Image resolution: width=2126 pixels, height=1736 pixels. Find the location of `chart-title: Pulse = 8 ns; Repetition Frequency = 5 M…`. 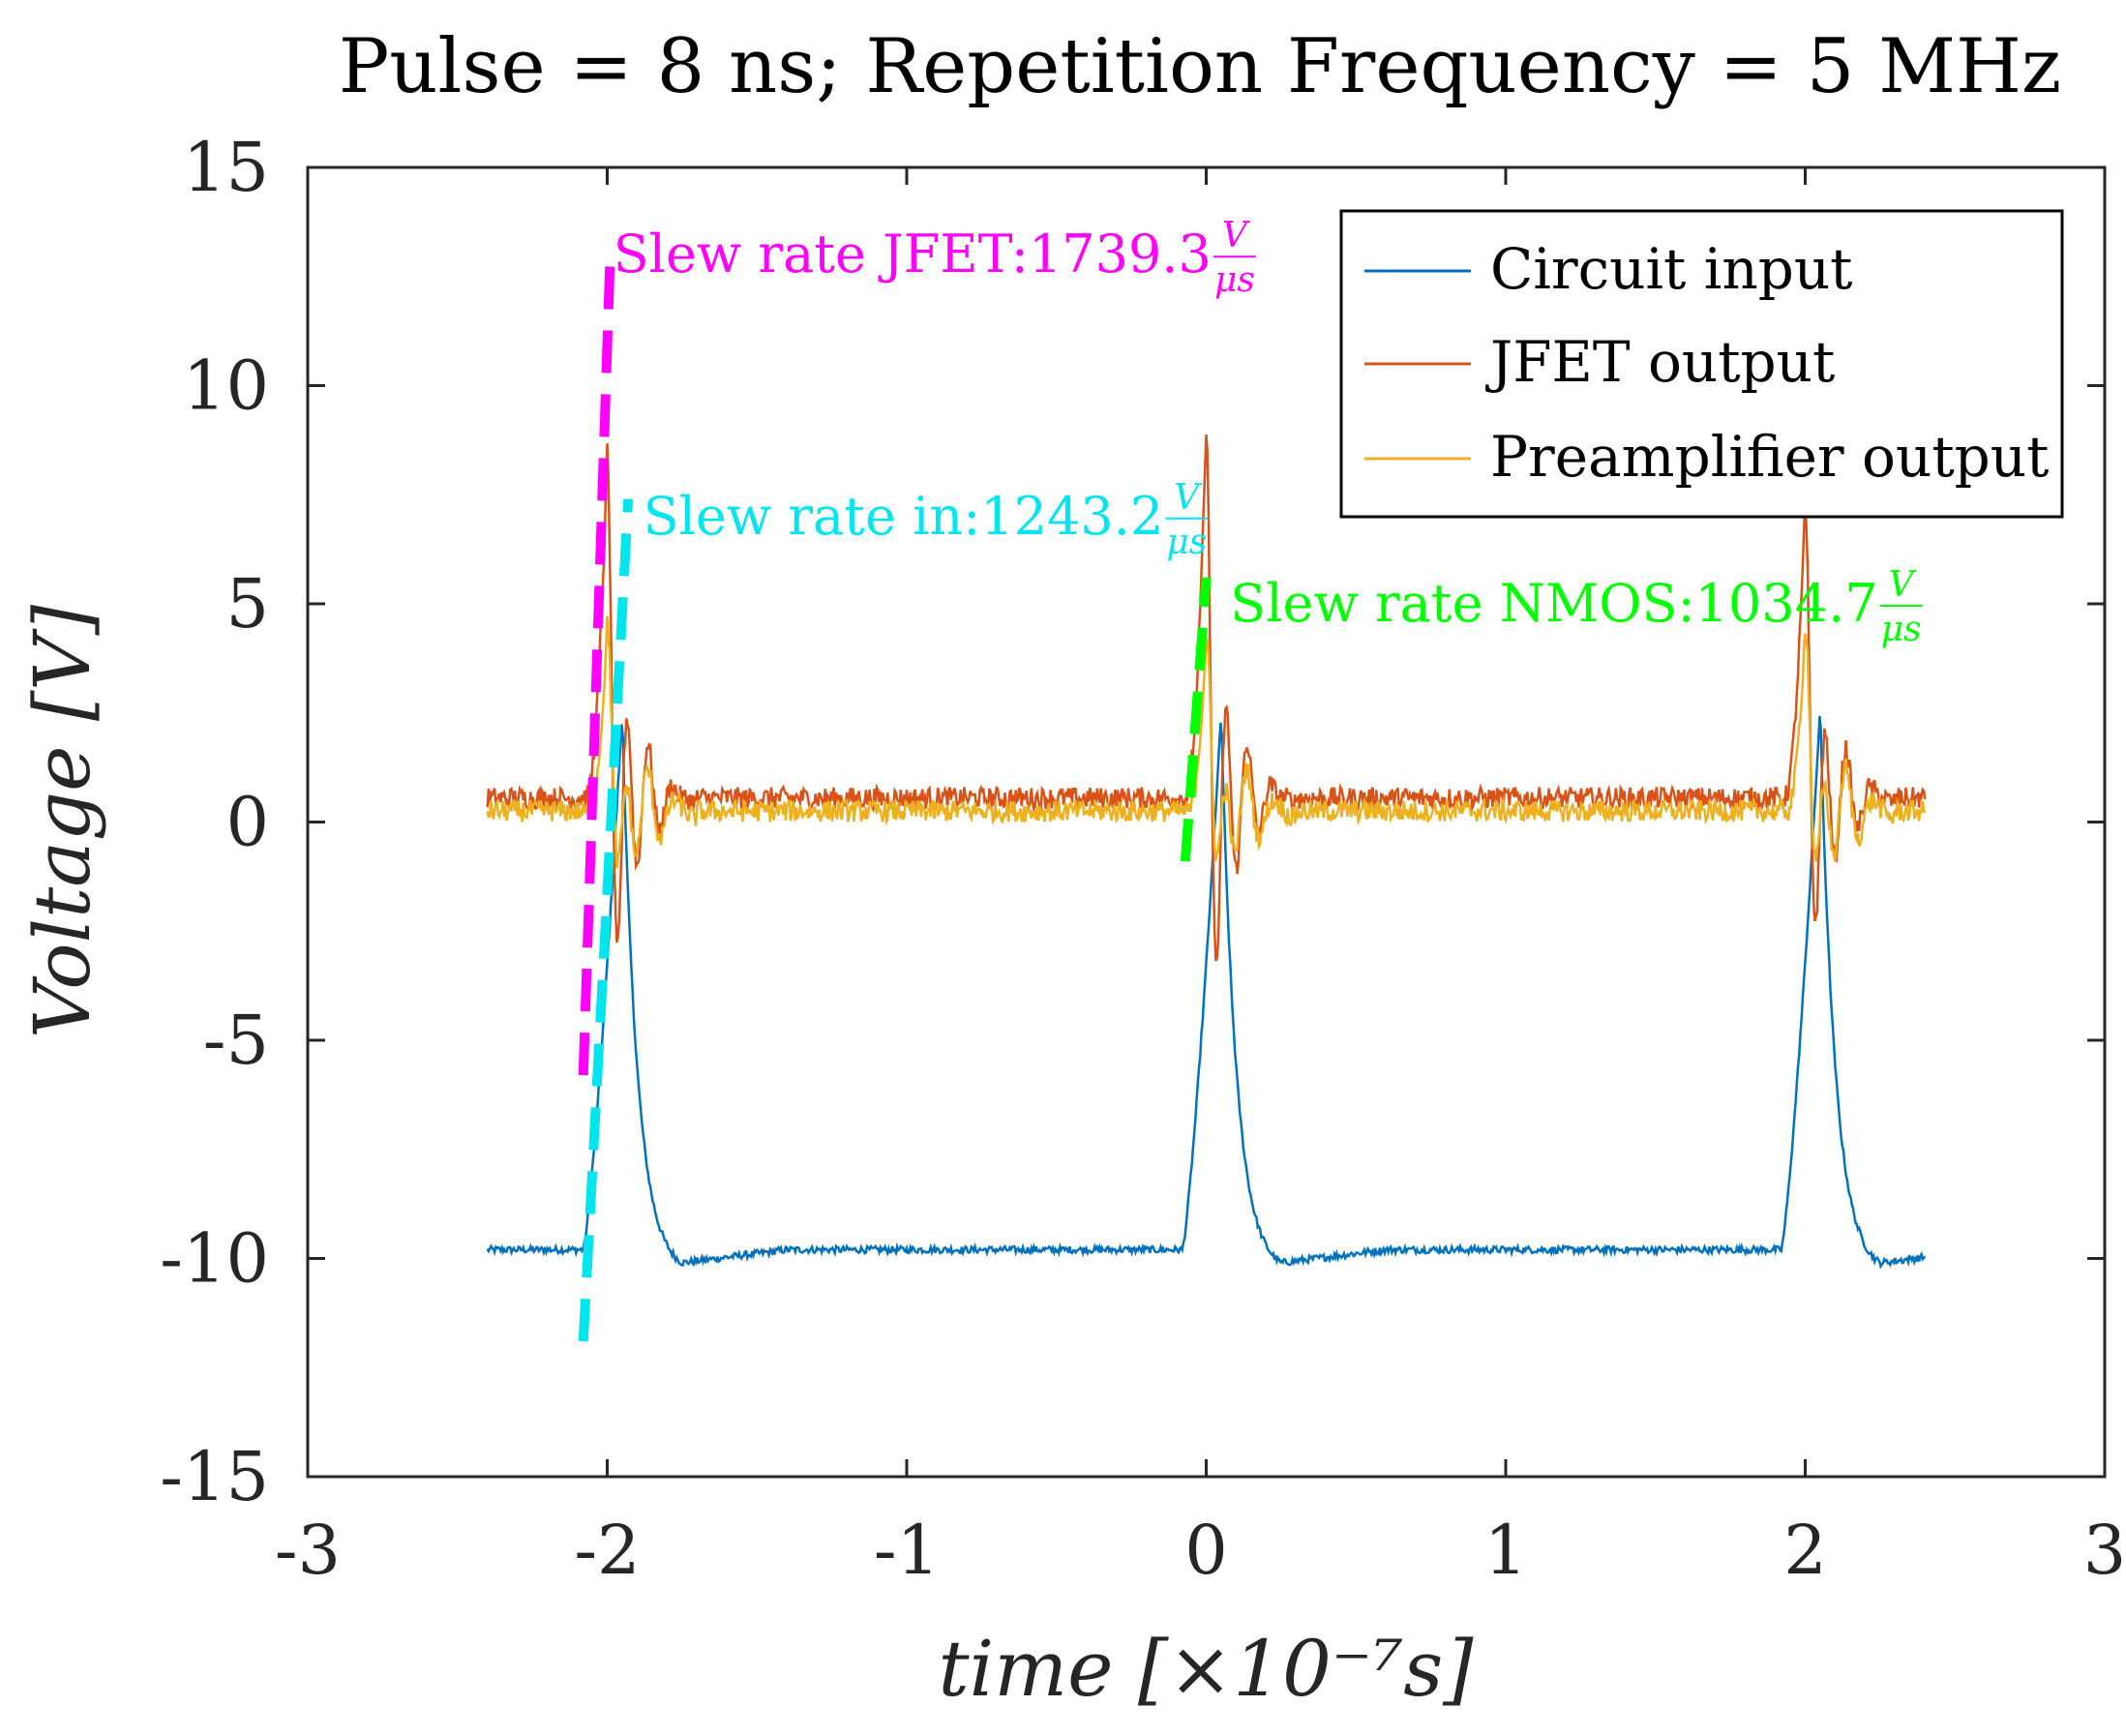

chart-title: Pulse = 8 ns; Repetition Frequency = 5 M… is located at coordinates (1200, 66).